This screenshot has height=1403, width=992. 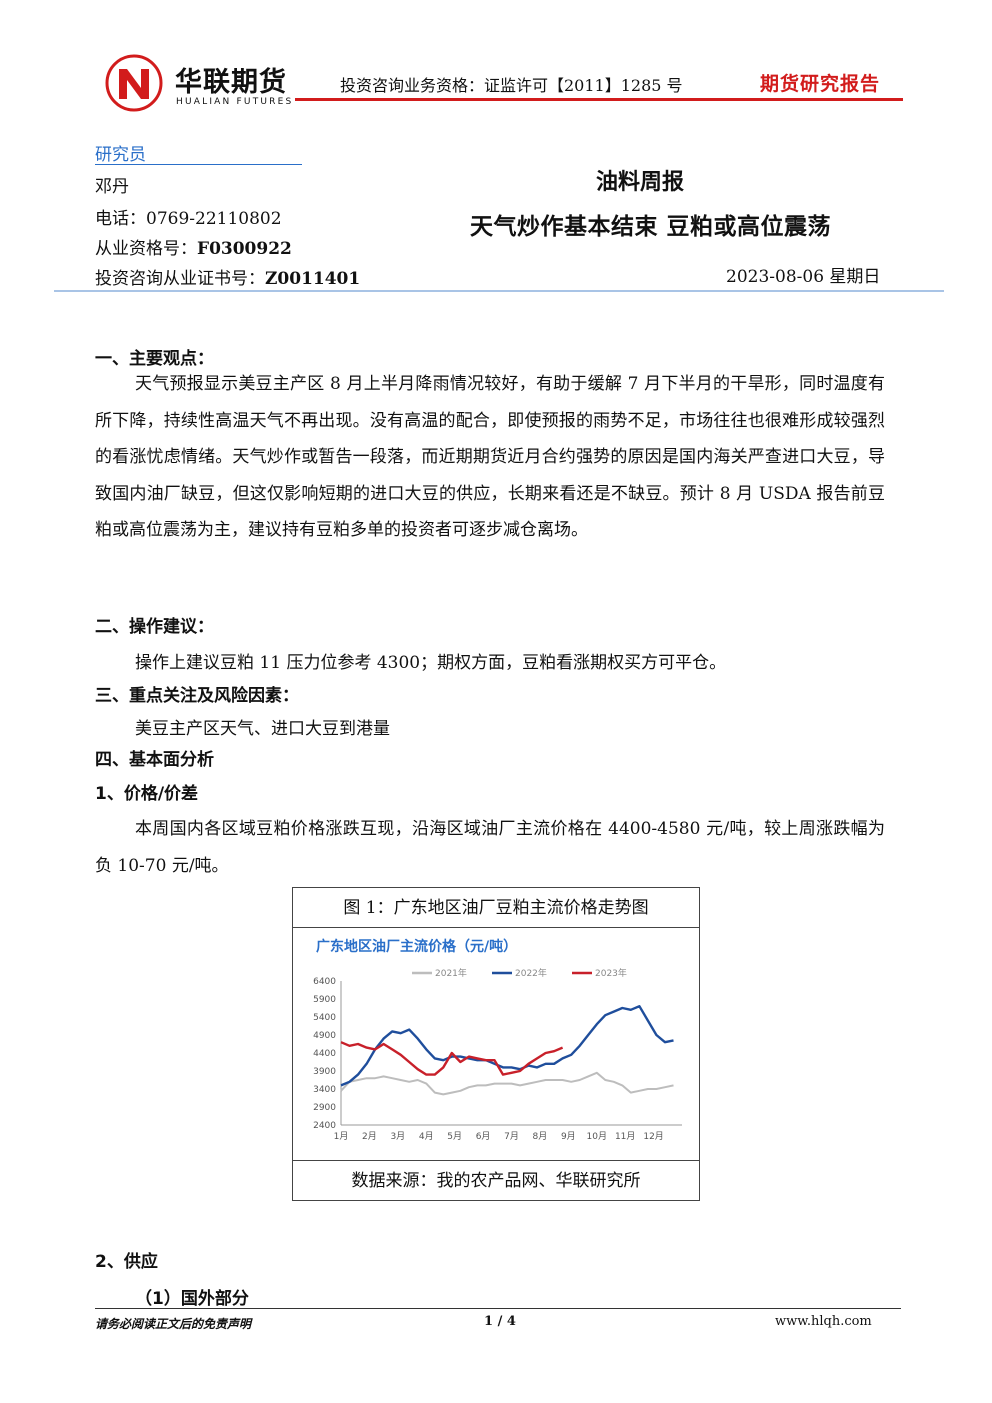 What do you see at coordinates (499, 291) in the screenshot?
I see `header-bottom-rule` at bounding box center [499, 291].